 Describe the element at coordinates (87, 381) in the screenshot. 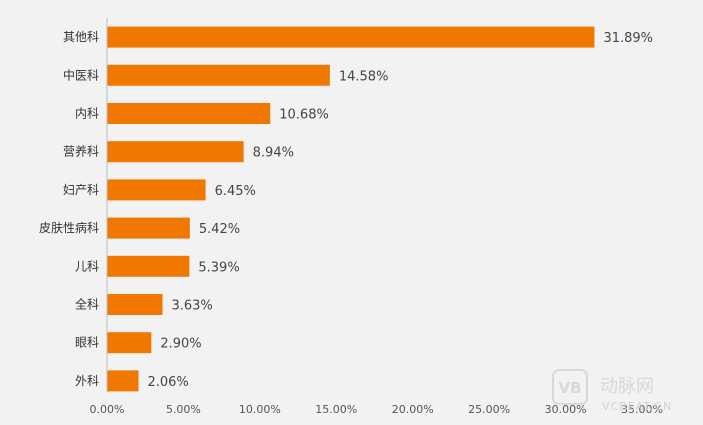

I see `category-label: 外科` at that location.